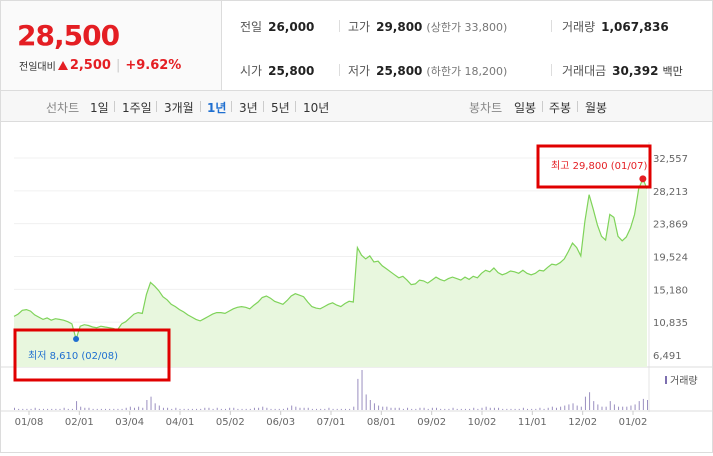 This screenshot has height=456, width=713. What do you see at coordinates (596, 108) in the screenshot?
I see `range-monthly-candle: 월봉` at bounding box center [596, 108].